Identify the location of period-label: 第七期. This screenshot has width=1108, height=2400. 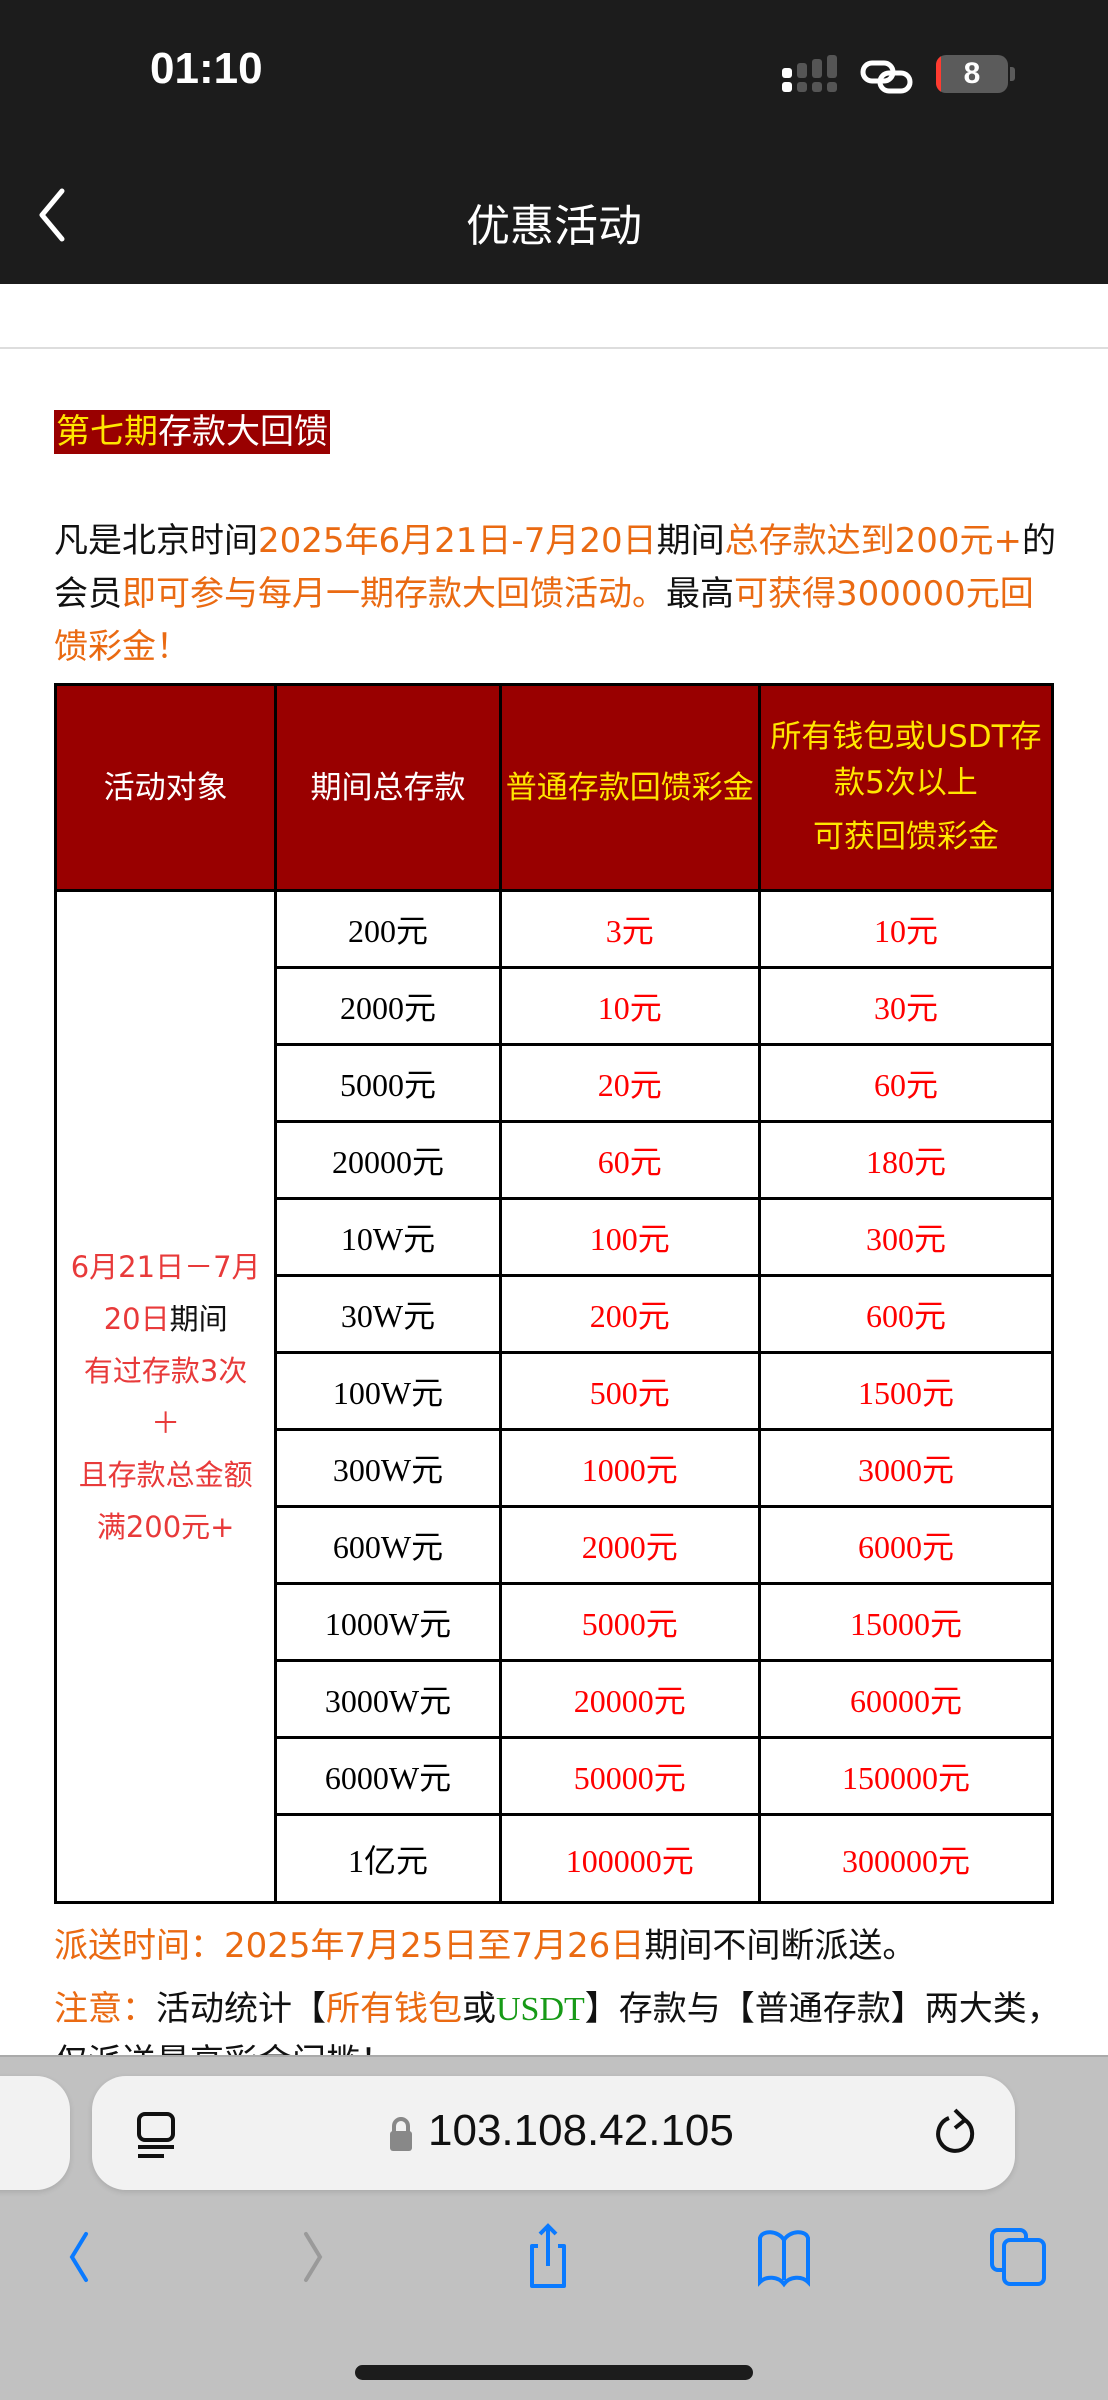
(107, 432).